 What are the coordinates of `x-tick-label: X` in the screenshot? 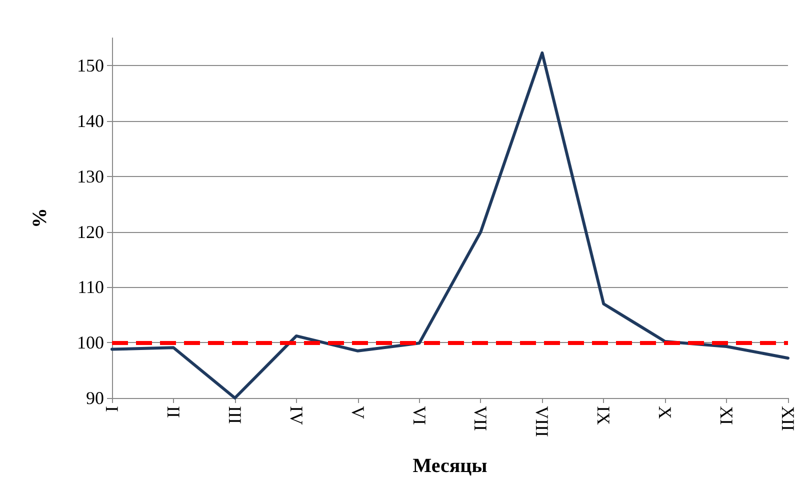 It's located at (665, 412).